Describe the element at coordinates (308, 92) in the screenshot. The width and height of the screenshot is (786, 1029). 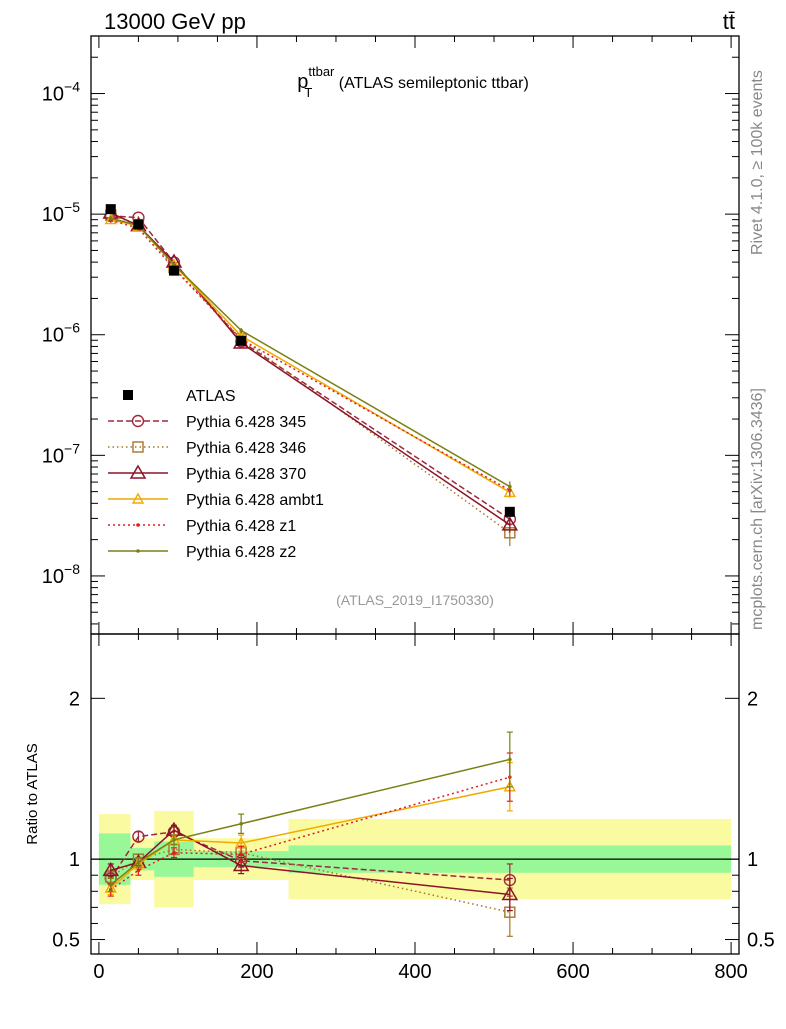
I see `title-sub: T` at that location.